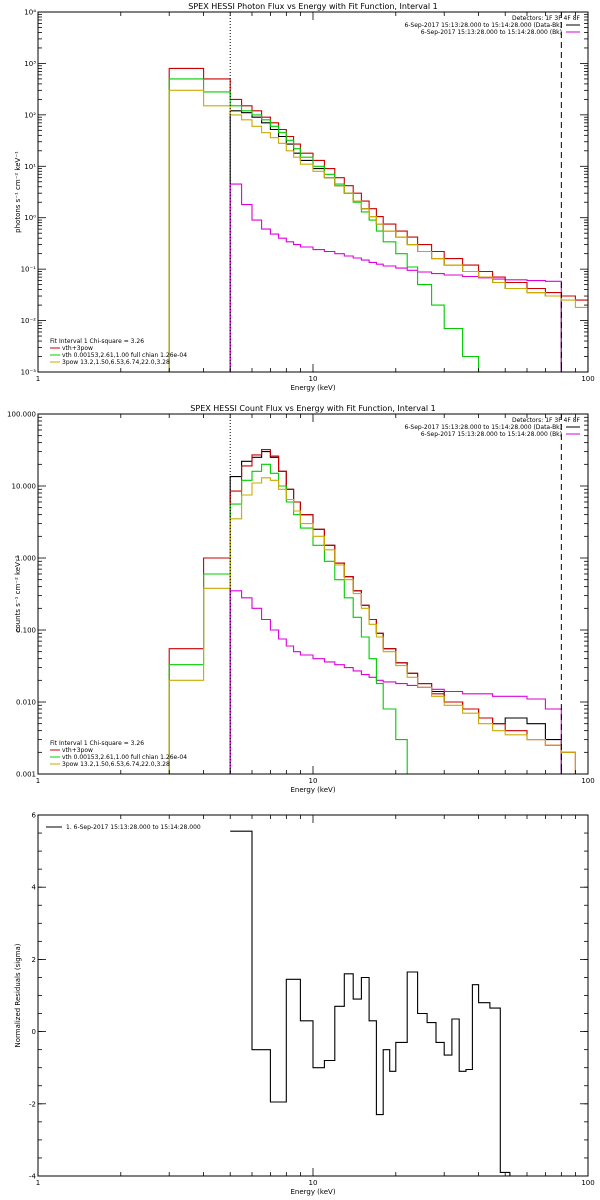  I want to click on y-tick-label: 10³, so click(30, 64).